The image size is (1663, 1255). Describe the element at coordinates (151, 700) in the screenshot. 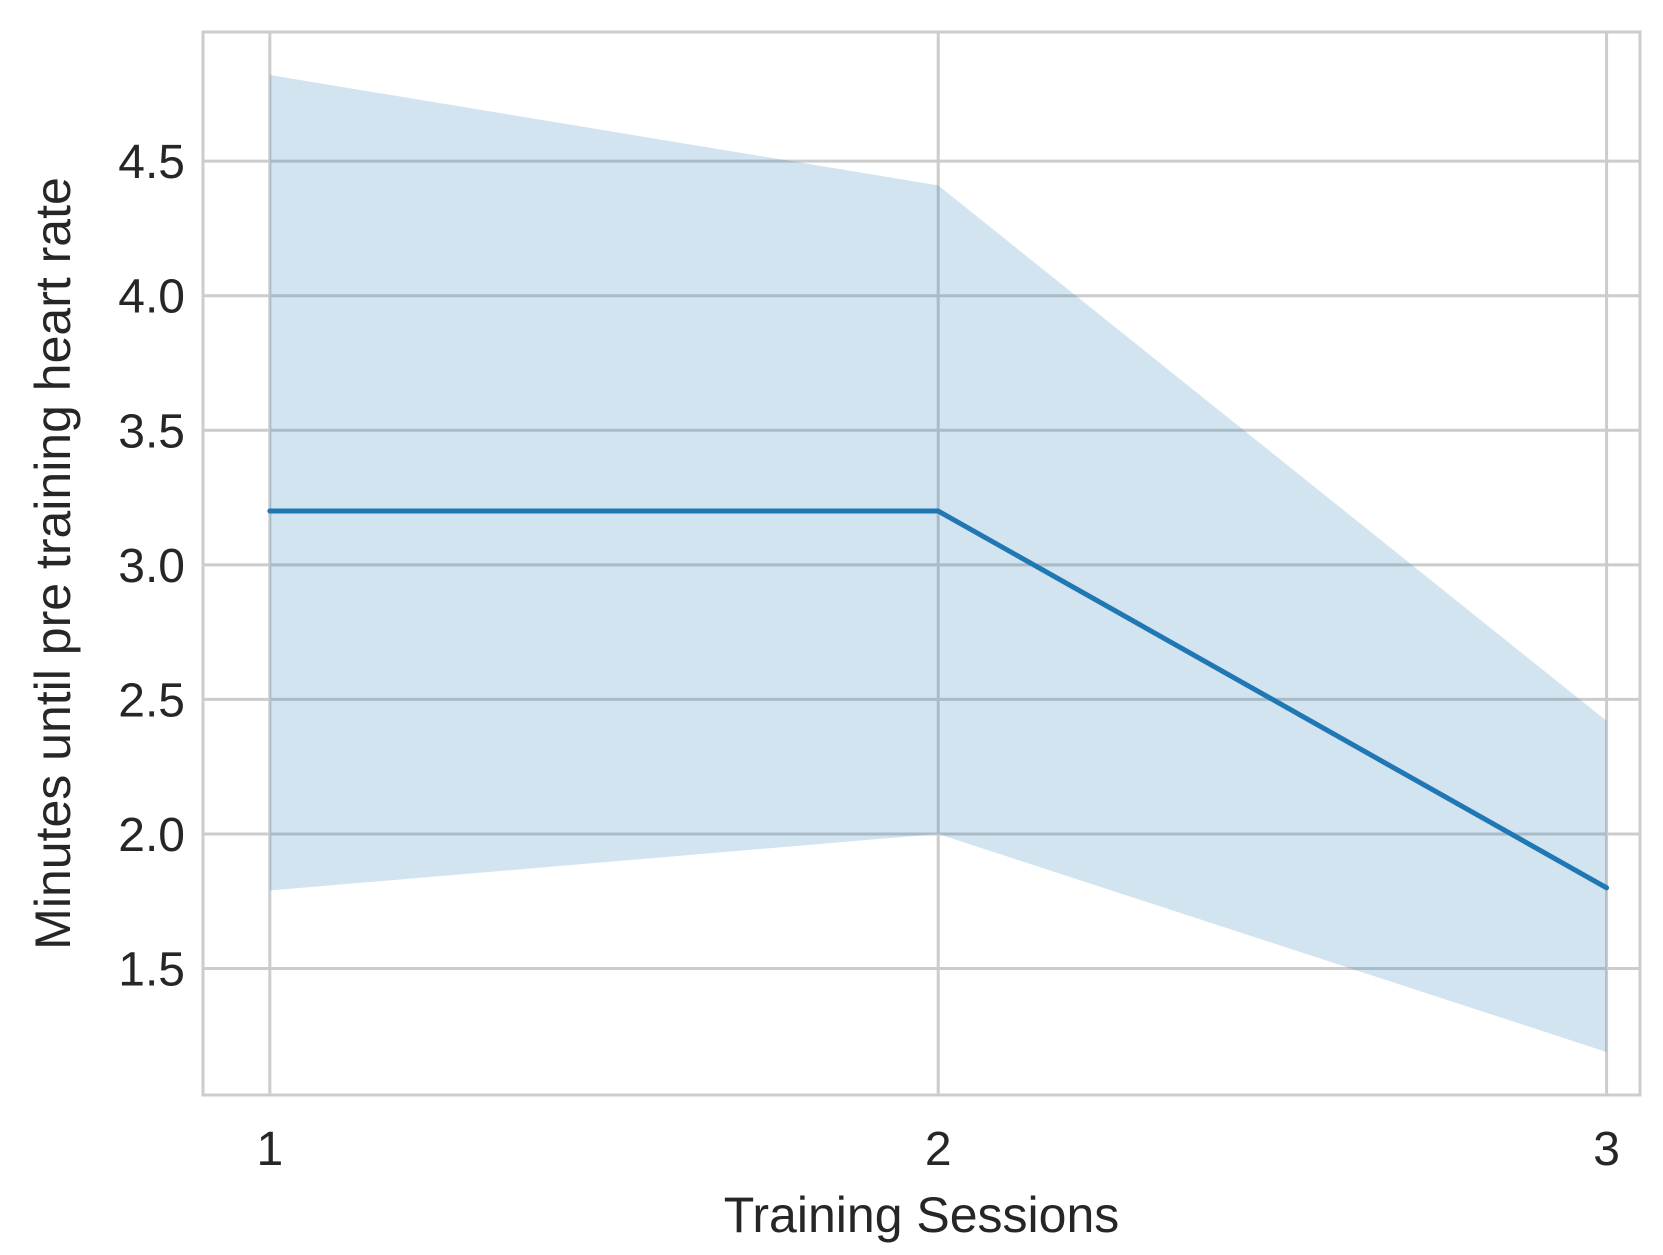

I see `y-tick-label: 2.5` at that location.